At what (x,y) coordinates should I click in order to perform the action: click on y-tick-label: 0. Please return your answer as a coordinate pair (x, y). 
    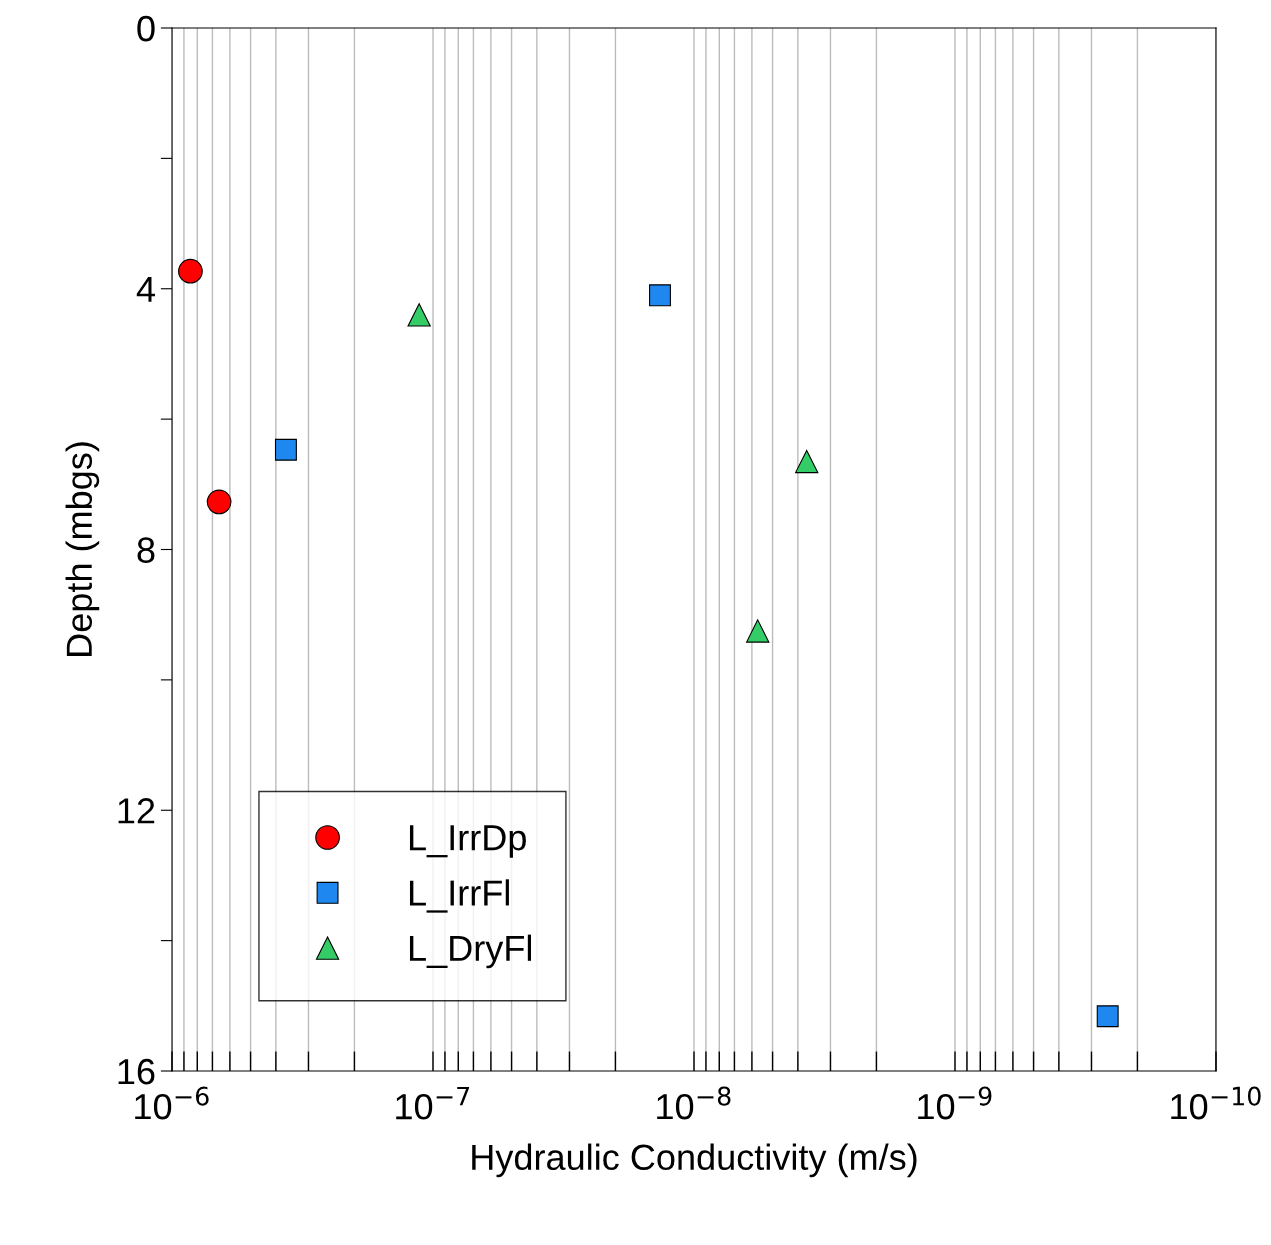
    Looking at the image, I should click on (146, 28).